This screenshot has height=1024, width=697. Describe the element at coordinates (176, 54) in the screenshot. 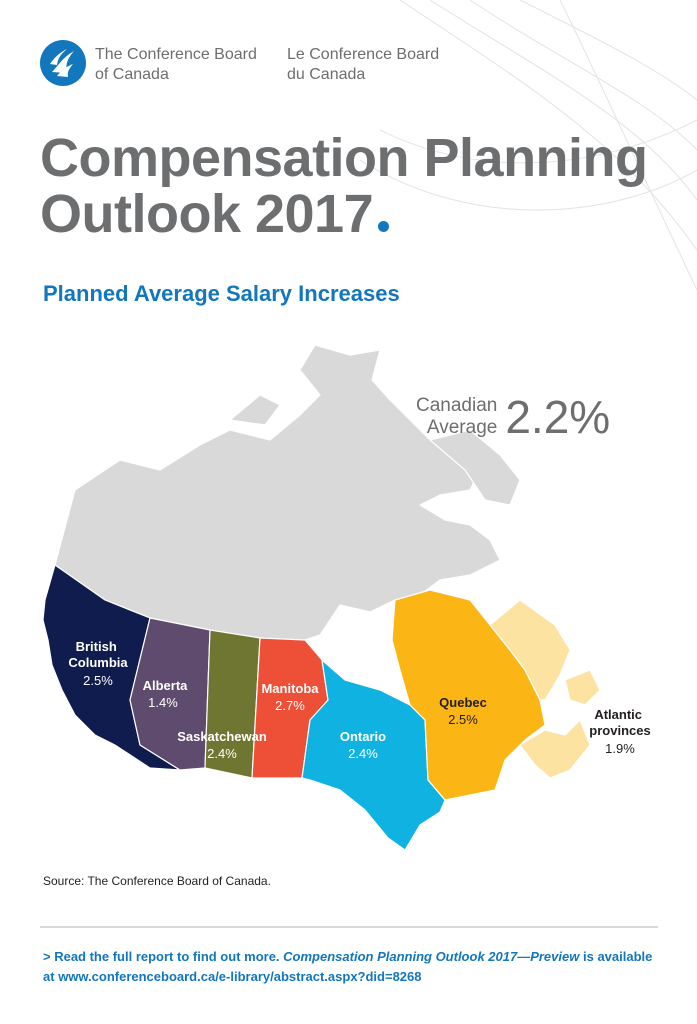

I see `org-name-english-line-1: The Conference Board` at that location.